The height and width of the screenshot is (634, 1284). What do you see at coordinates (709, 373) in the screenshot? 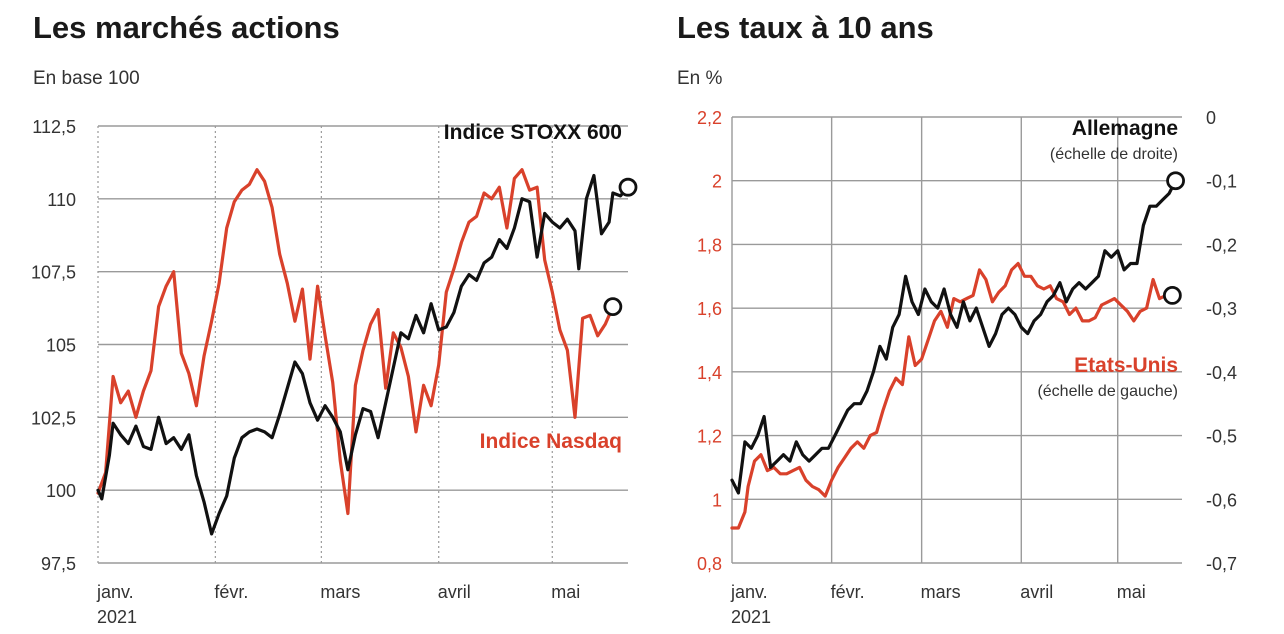
I see `y-tick-label-left: 1,4` at bounding box center [709, 373].